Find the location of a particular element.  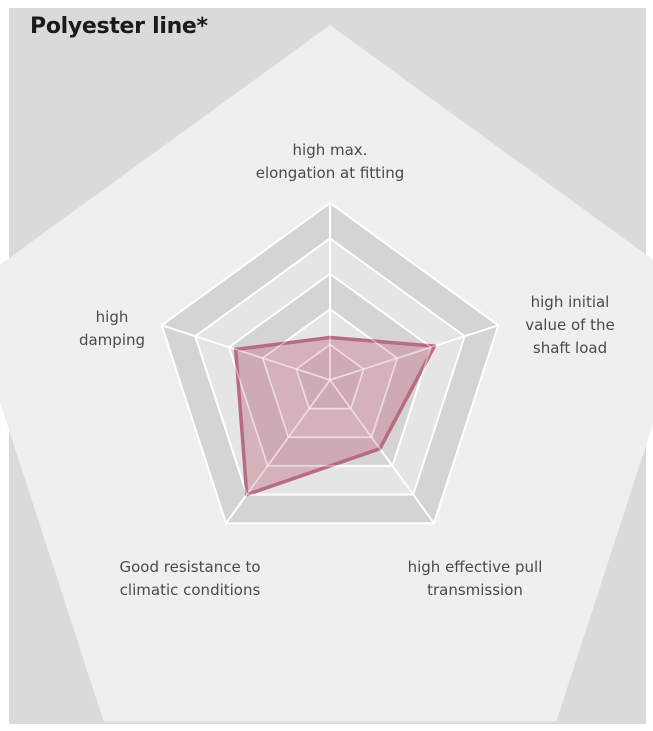

chart-title: Polyester line* is located at coordinates (119, 26).